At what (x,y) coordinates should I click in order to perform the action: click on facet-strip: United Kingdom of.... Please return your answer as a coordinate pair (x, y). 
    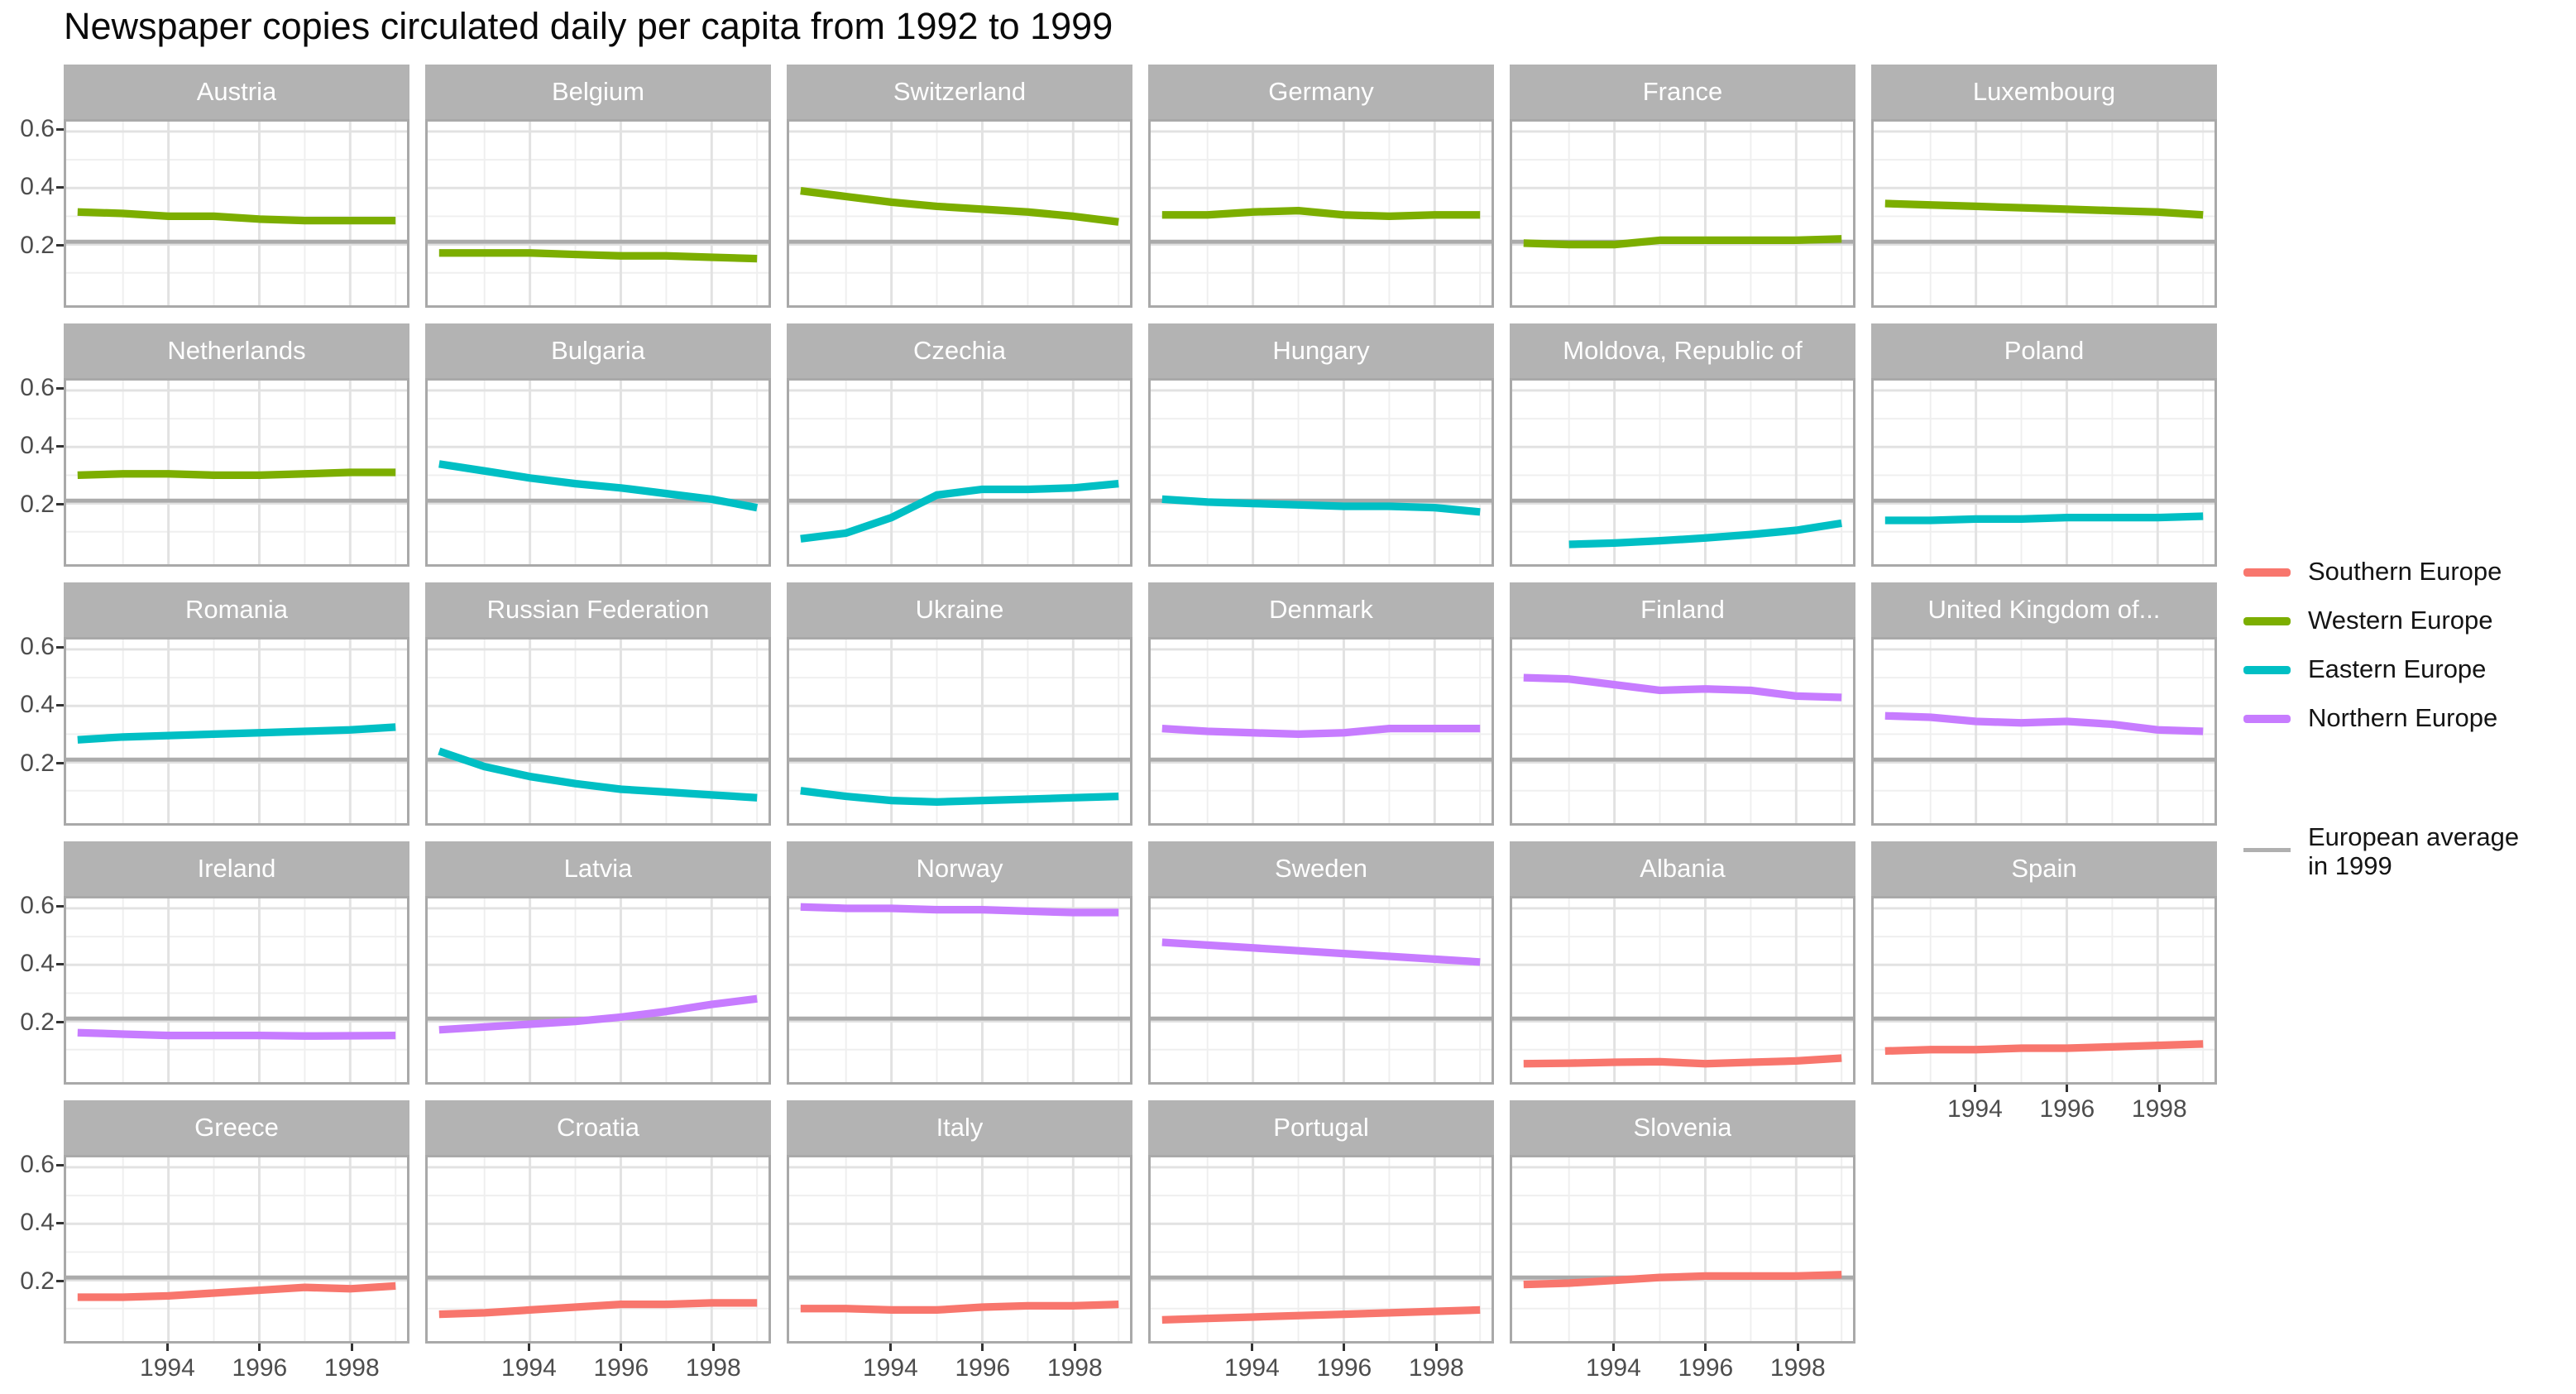
    Looking at the image, I should click on (2044, 609).